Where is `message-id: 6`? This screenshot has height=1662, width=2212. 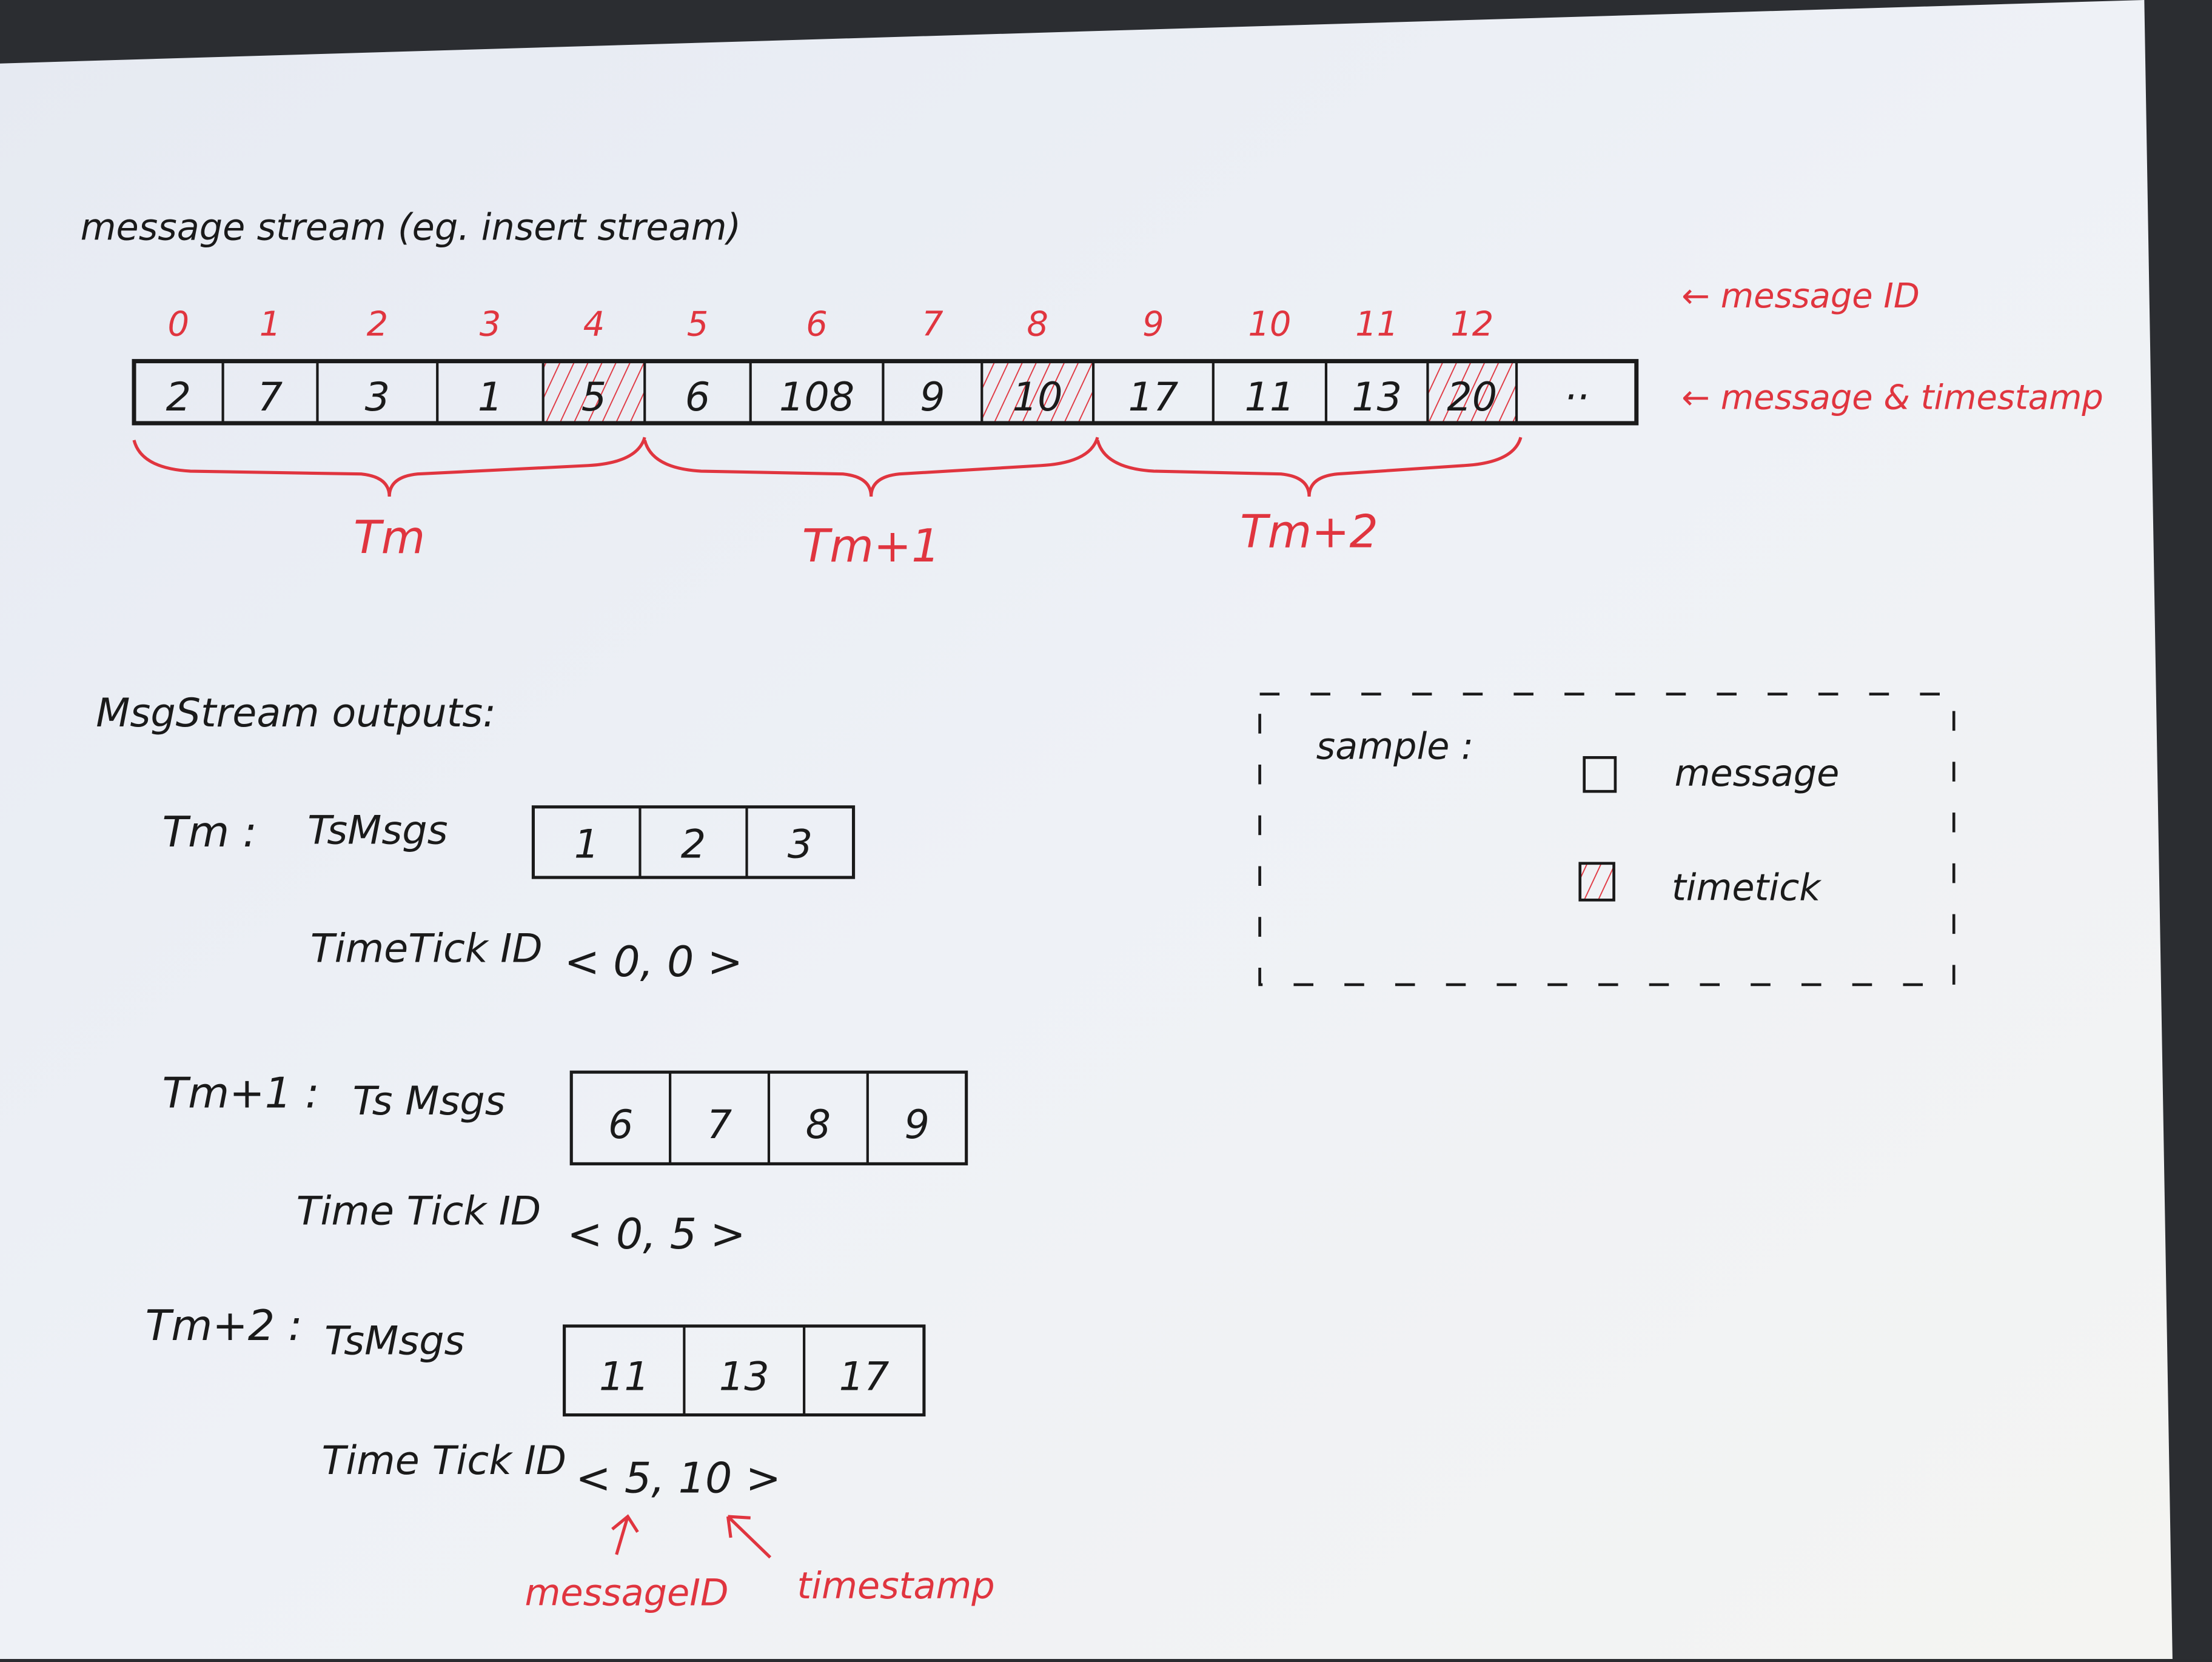 message-id: 6 is located at coordinates (817, 324).